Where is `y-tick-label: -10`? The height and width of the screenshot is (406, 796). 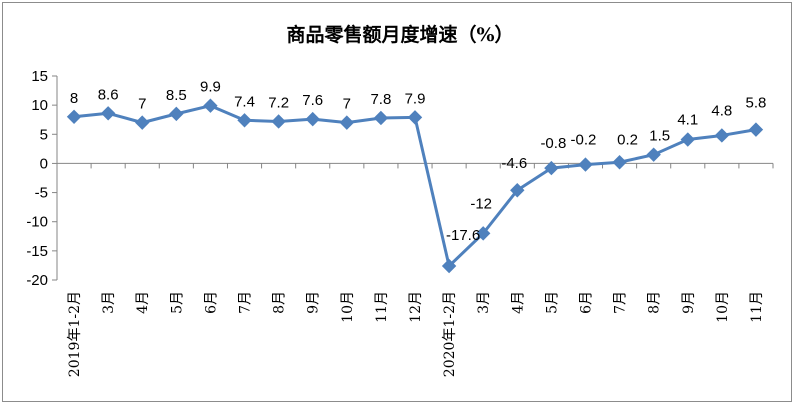
y-tick-label: -10 is located at coordinates (37, 222).